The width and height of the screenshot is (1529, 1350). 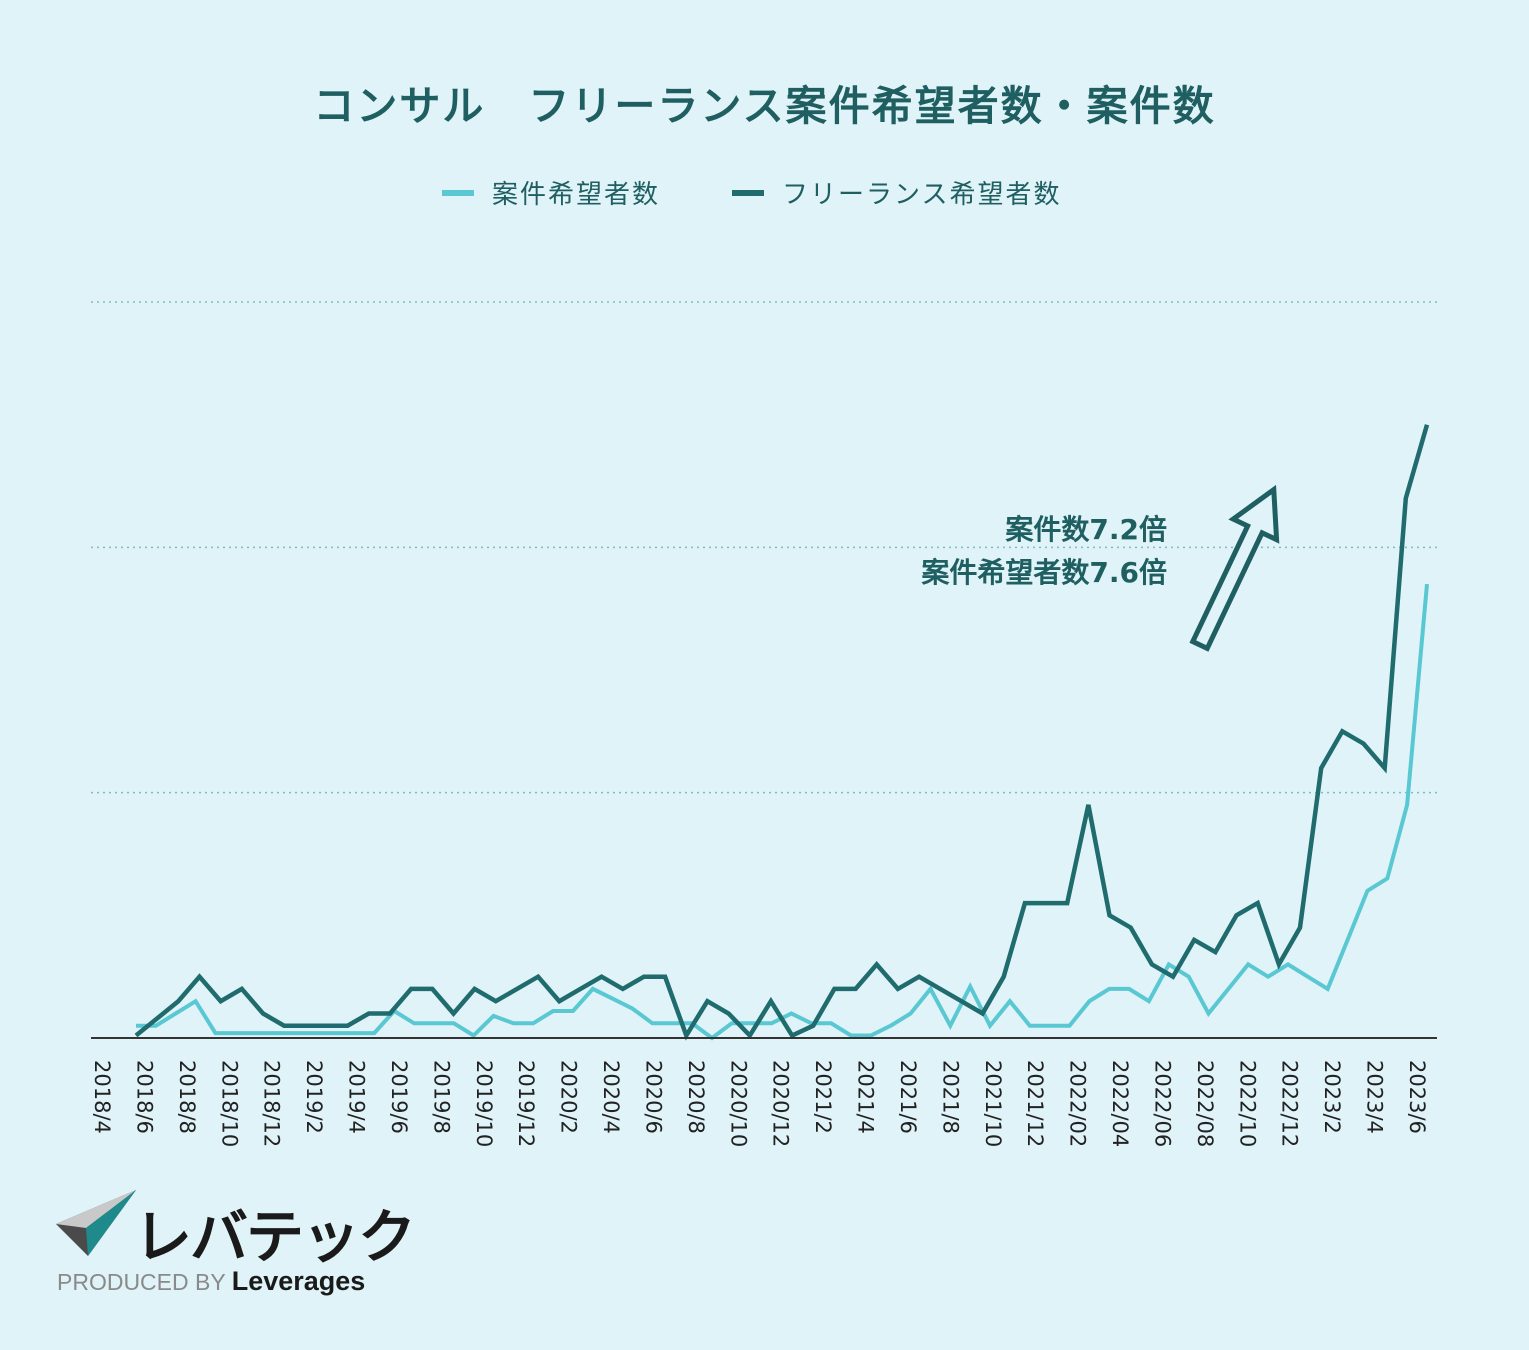 I want to click on brand-name: レバテック, so click(x=275, y=1237).